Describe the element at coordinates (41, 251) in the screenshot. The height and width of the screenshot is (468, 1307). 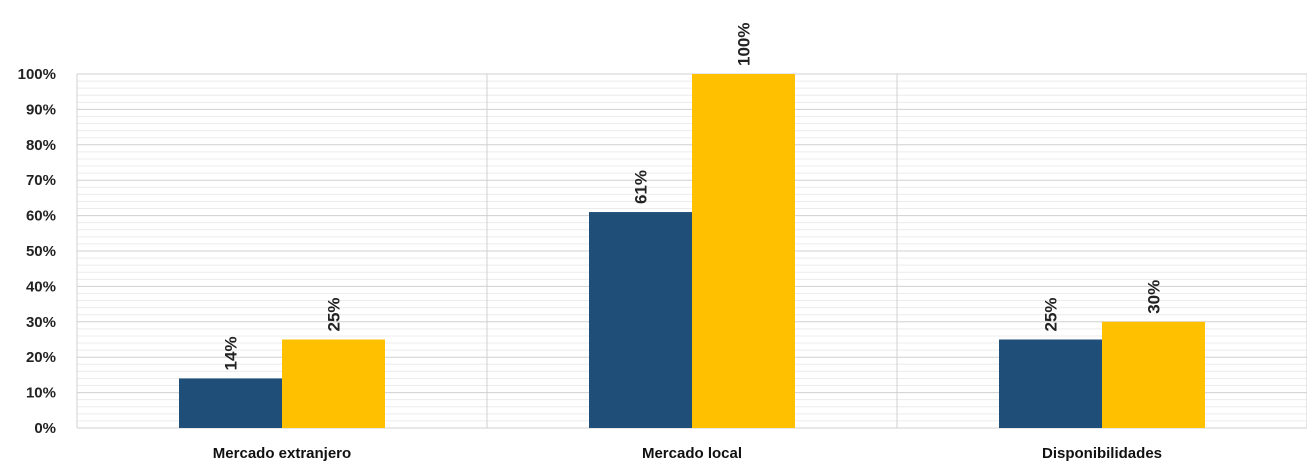
I see `y-tick-label: 50%` at that location.